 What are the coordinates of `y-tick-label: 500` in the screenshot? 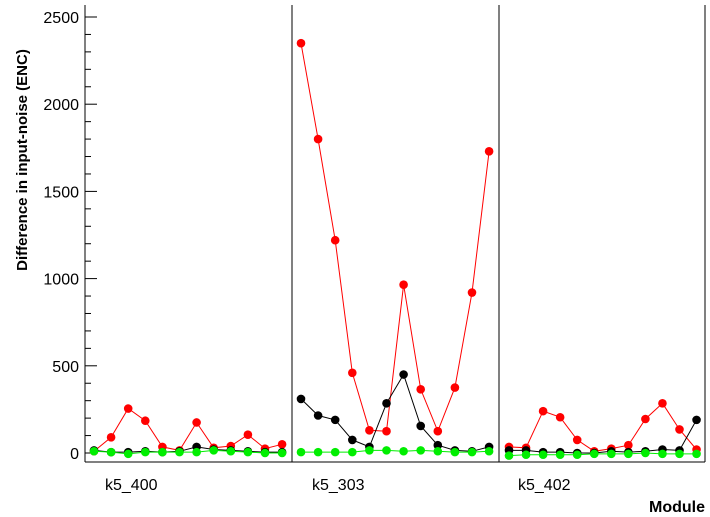 It's located at (65, 367).